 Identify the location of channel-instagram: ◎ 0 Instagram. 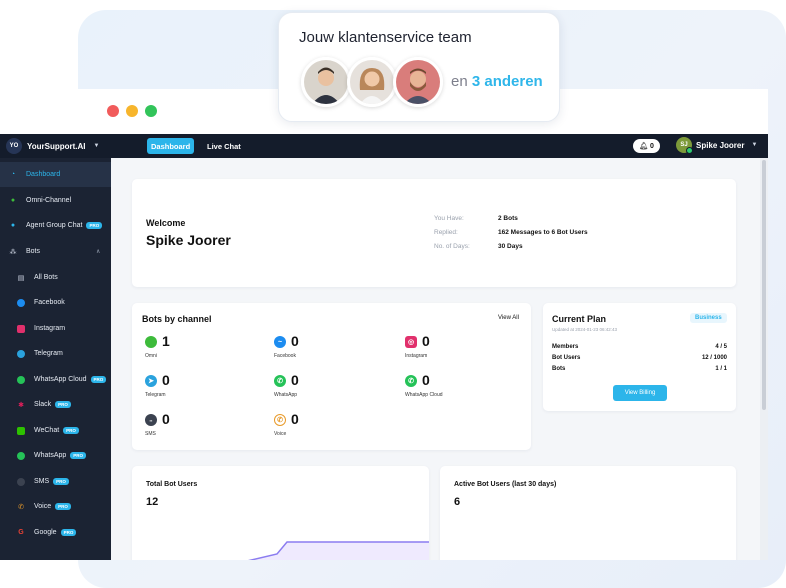
(455, 349).